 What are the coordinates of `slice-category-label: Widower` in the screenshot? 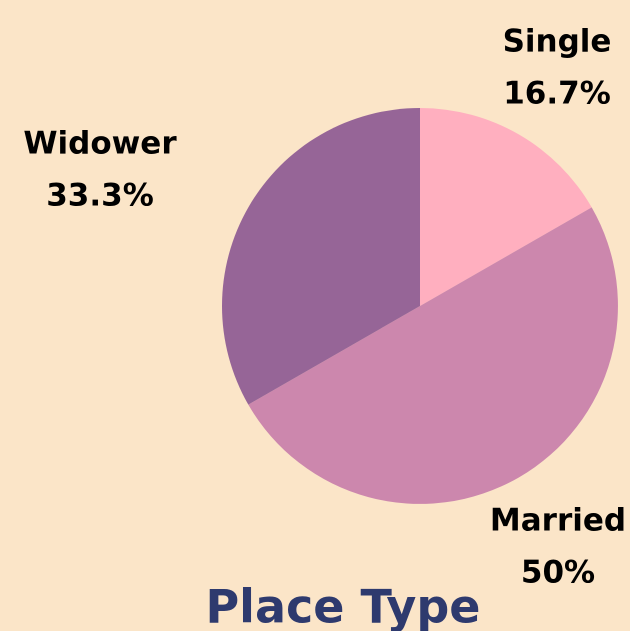 It's located at (100, 144).